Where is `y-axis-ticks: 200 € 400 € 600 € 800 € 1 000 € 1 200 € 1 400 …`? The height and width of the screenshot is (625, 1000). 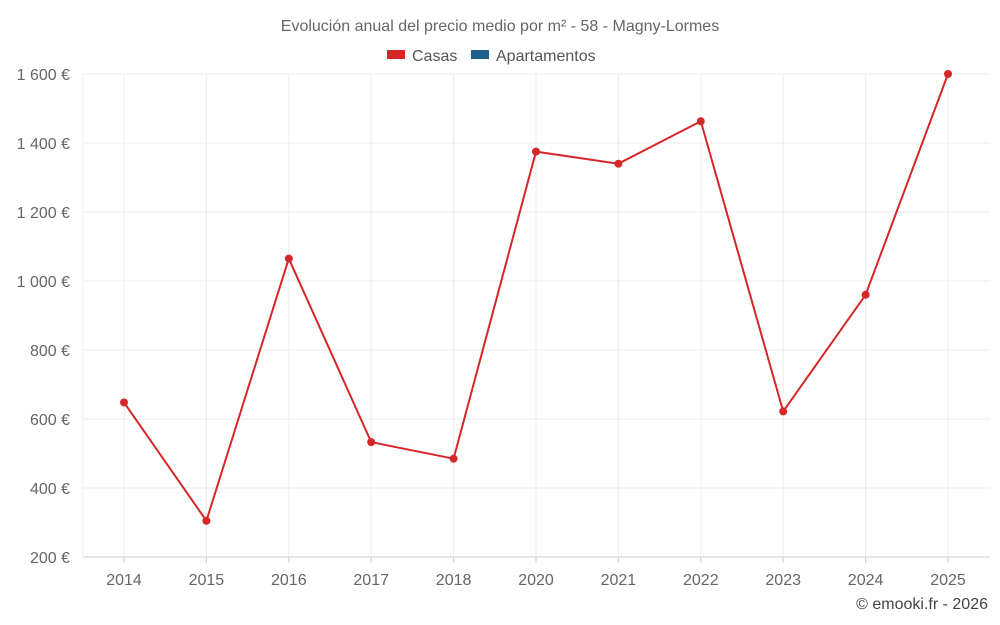 y-axis-ticks: 200 € 400 € 600 € 800 € 1 000 € 1 200 € 1 400 … is located at coordinates (43, 317).